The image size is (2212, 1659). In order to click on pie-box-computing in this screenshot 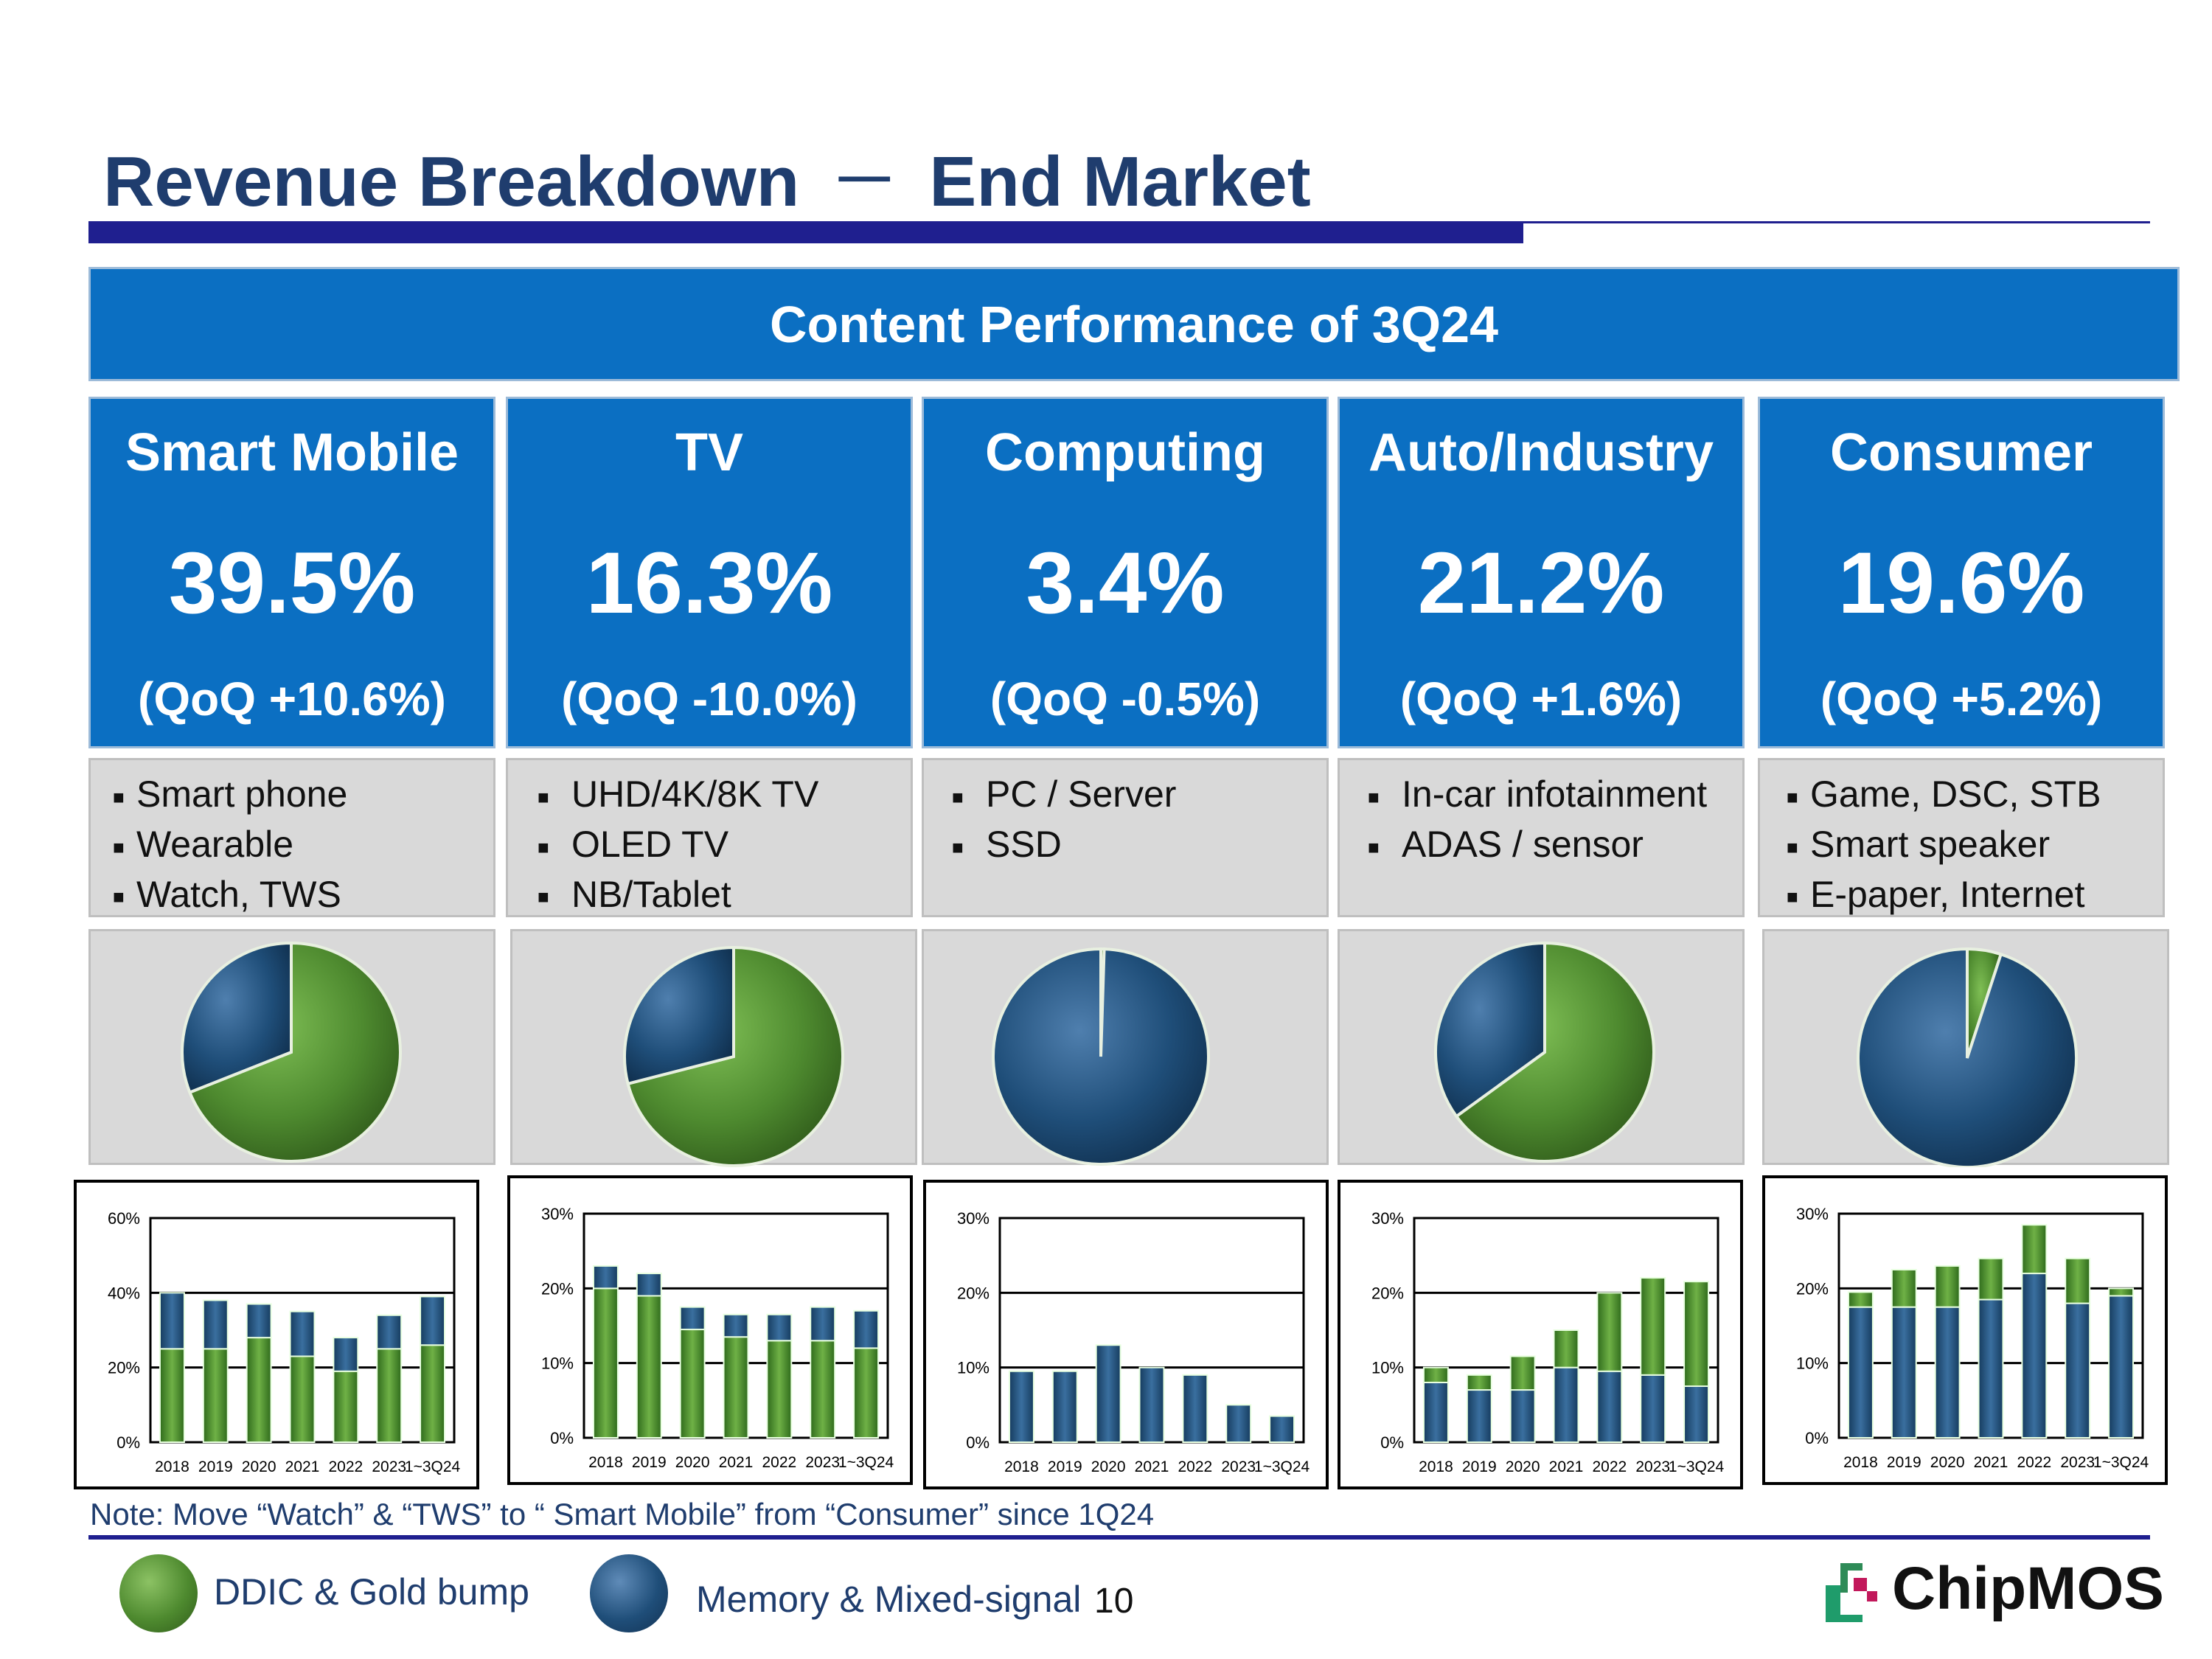, I will do `click(1125, 1047)`.